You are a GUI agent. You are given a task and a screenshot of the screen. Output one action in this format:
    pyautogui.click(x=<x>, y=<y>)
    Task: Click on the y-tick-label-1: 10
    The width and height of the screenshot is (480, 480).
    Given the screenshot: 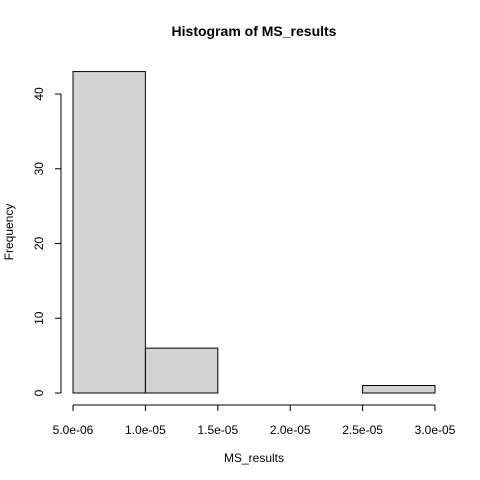 What is the action you would take?
    pyautogui.click(x=39, y=318)
    